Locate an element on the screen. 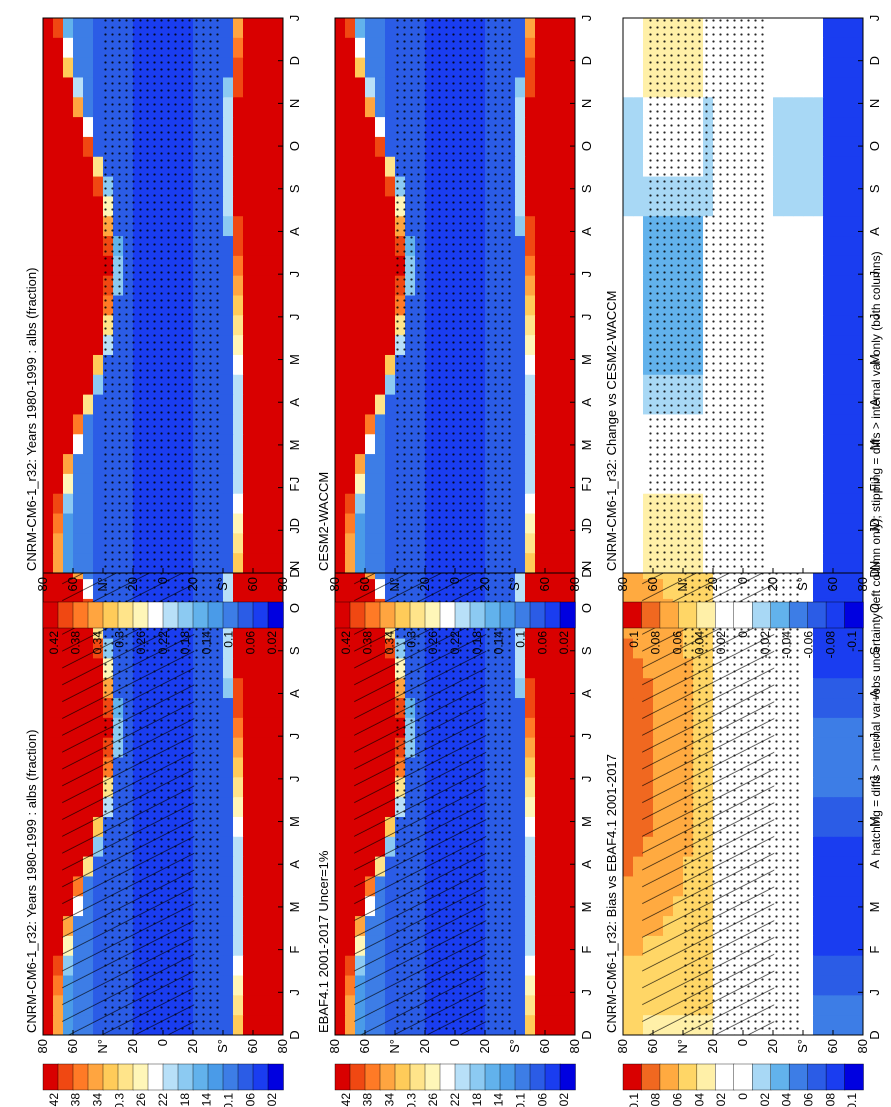 The width and height of the screenshot is (891, 1107). x-tick-label: M is located at coordinates (294, 821).